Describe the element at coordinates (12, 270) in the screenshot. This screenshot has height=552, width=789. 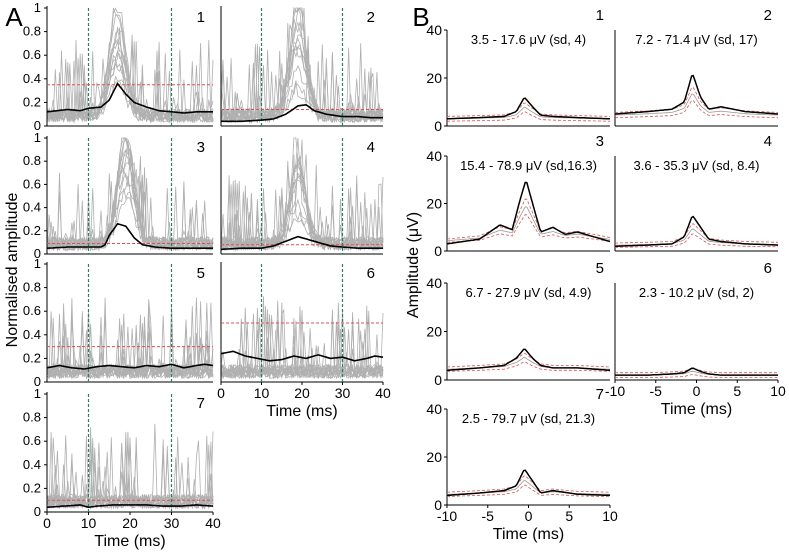
I see `y-axis-label-a: Normalised amplitude` at that location.